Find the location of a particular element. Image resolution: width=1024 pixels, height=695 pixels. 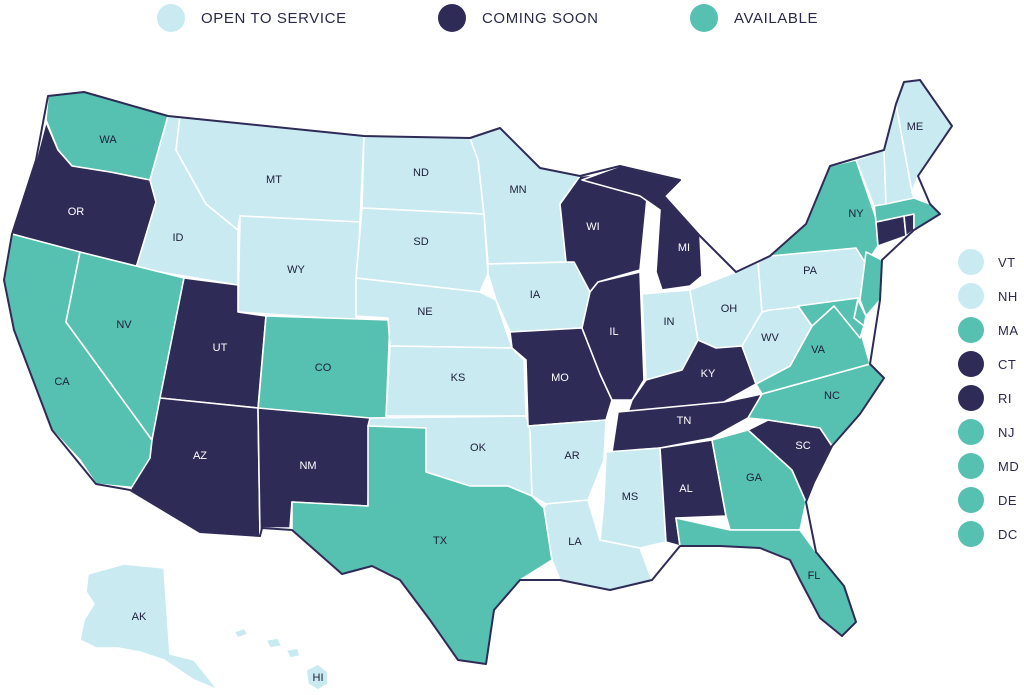

side-legend-label: NJ is located at coordinates (1006, 432).